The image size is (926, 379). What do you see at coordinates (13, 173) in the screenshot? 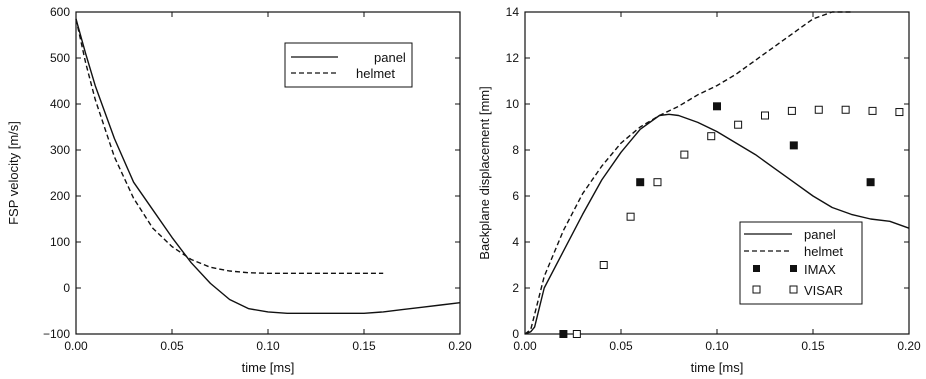
I see `y-axis-title: FSP velocity [m/s]` at bounding box center [13, 173].